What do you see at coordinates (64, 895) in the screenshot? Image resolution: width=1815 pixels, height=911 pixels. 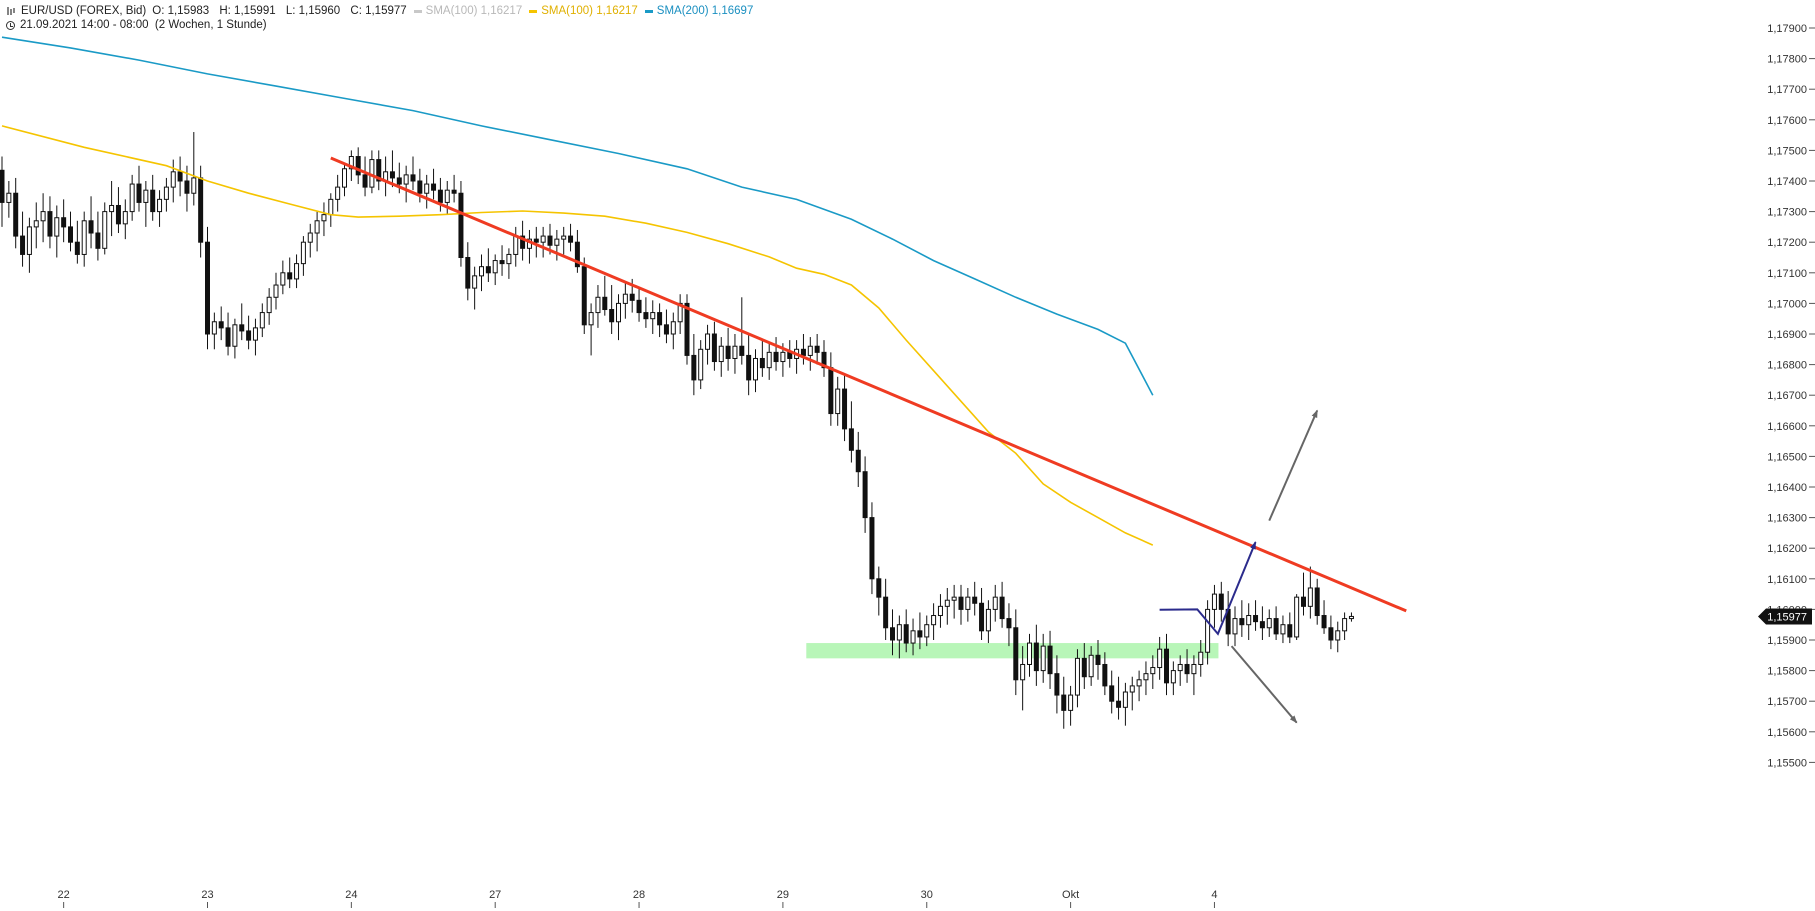 I see `x-tick-label: 22` at bounding box center [64, 895].